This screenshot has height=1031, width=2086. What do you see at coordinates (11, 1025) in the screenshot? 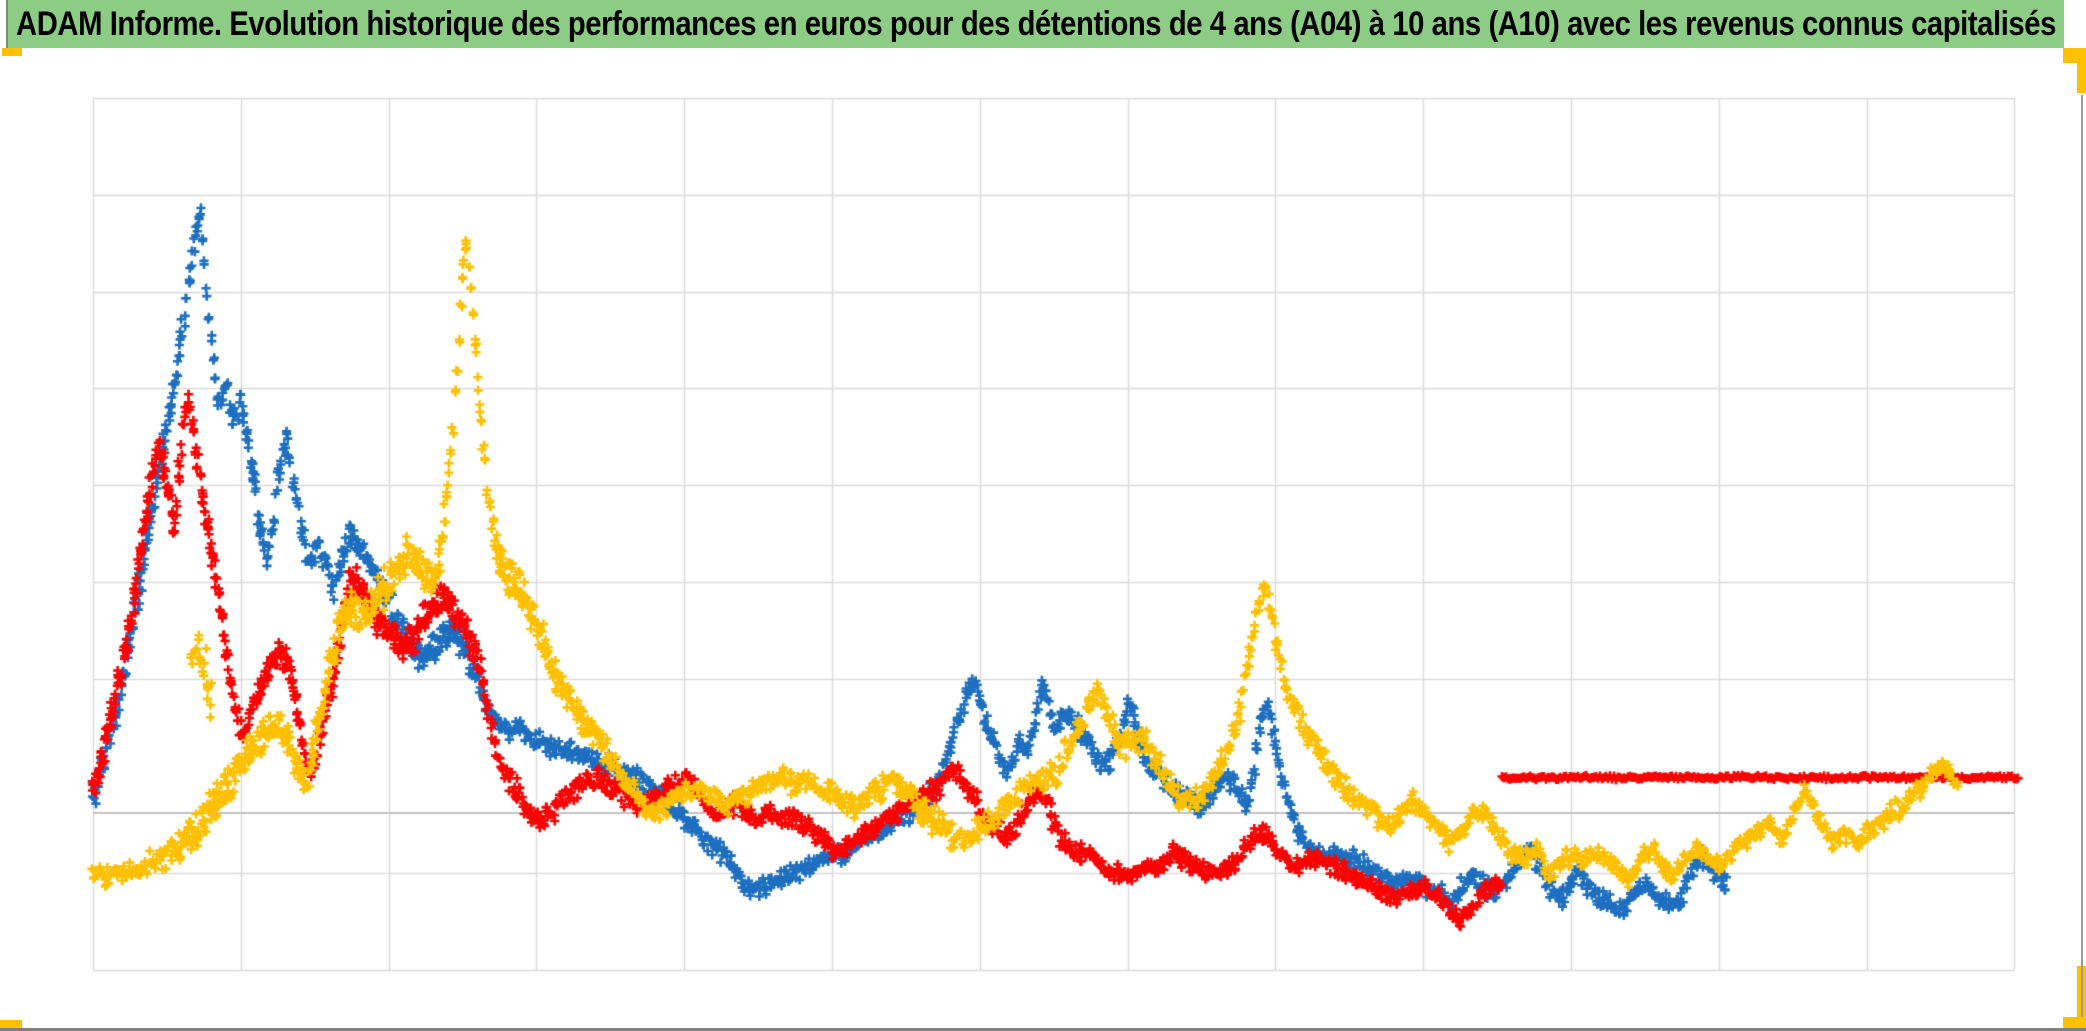
I see `selection-handle-bottom-left` at bounding box center [11, 1025].